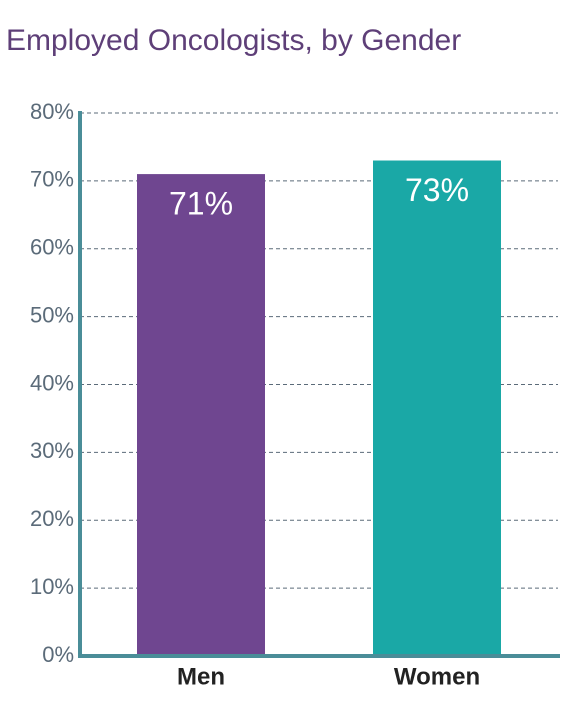  Describe the element at coordinates (52, 247) in the screenshot. I see `y-tick-label: 60%` at that location.